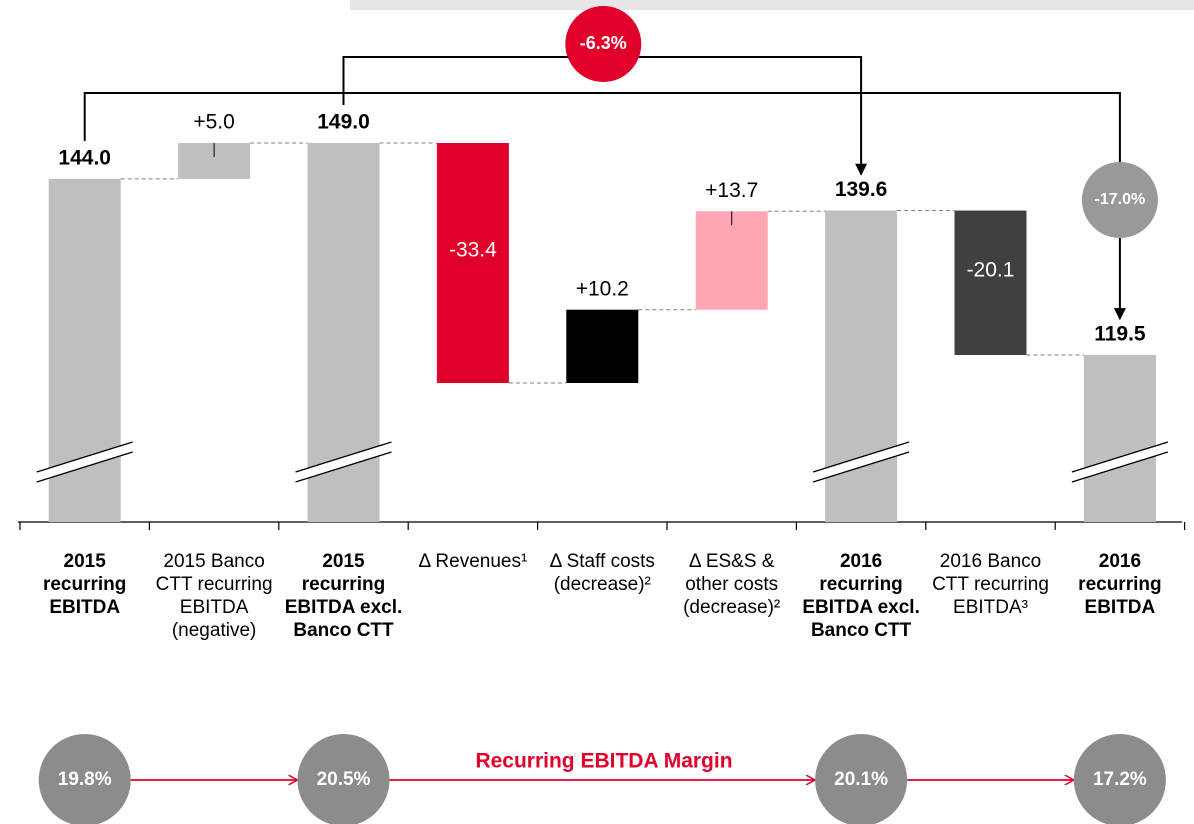  Describe the element at coordinates (602, 573) in the screenshot. I see `category-label: Δ Staff costs (decrease)²` at that location.